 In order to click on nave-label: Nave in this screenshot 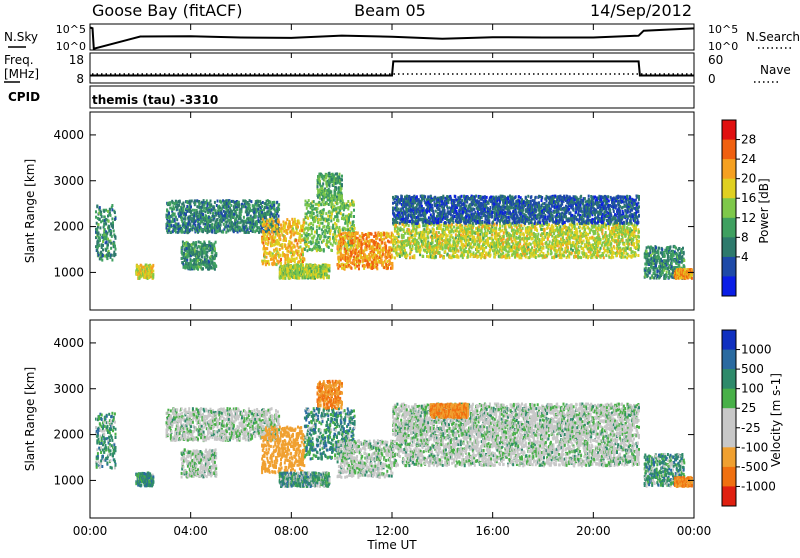, I will do `click(775, 70)`.